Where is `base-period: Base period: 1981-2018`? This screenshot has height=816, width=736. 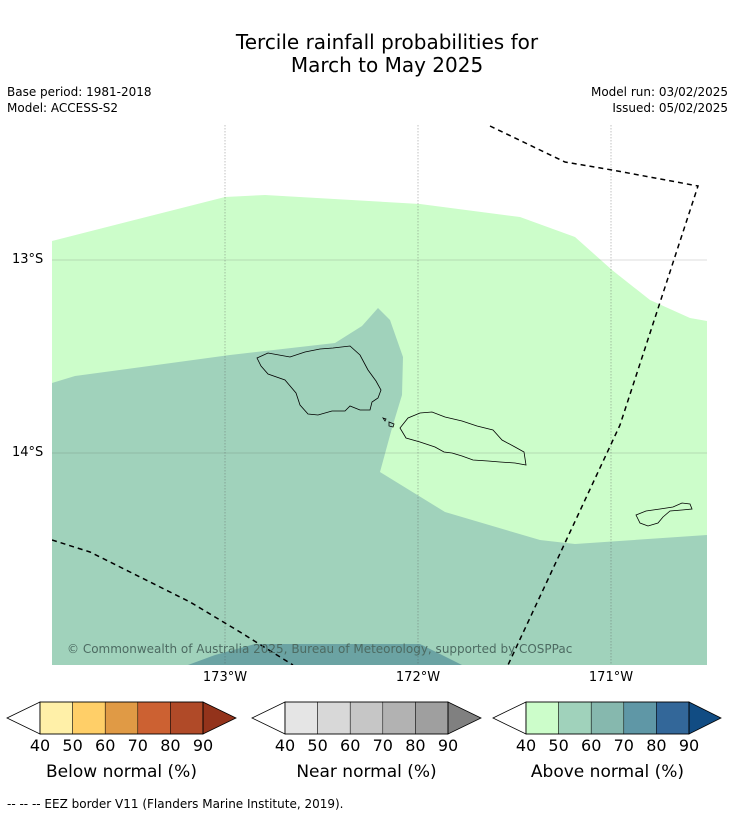
base-period: Base period: 1981-2018 is located at coordinates (79, 92).